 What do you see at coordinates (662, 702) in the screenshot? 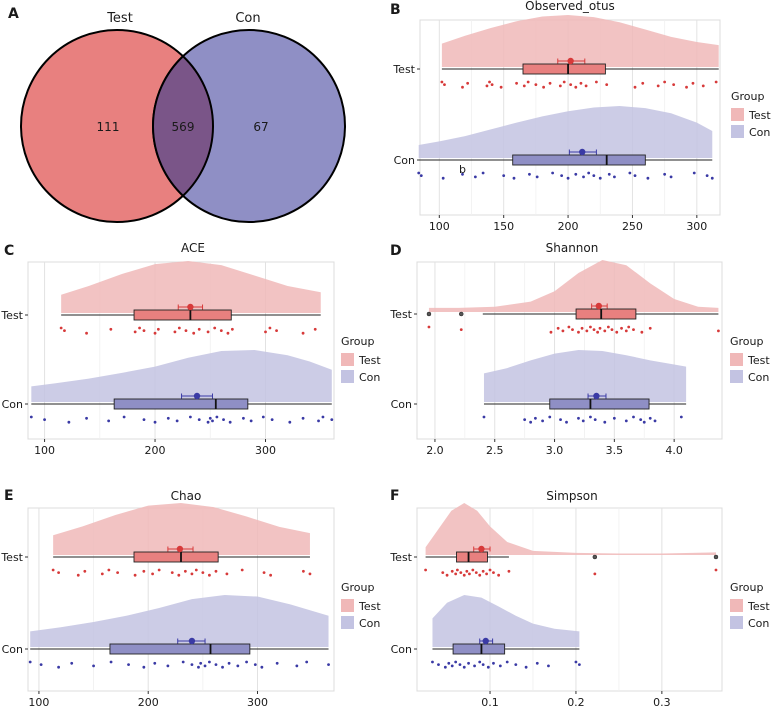
I see `x-tick-label: 0.3` at bounding box center [662, 702].